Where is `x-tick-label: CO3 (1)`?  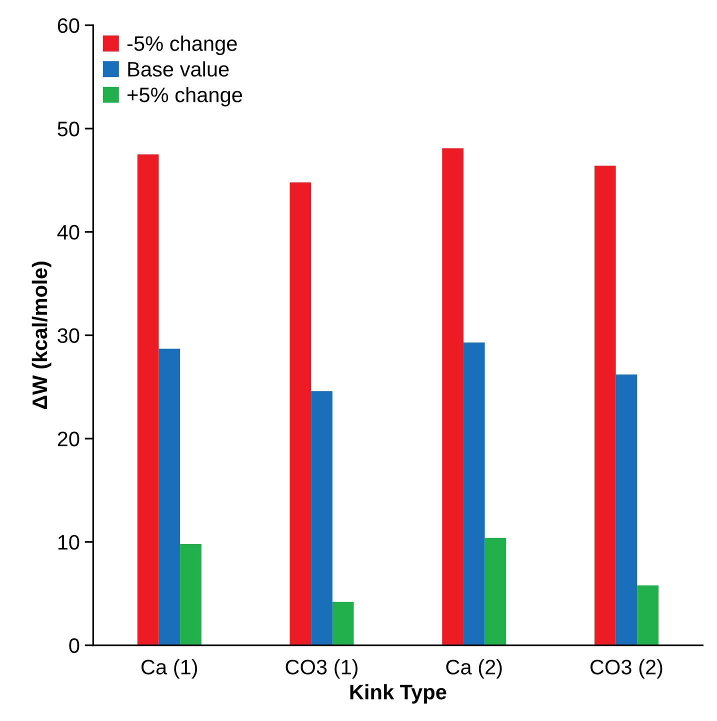 x-tick-label: CO3 (1) is located at coordinates (322, 669).